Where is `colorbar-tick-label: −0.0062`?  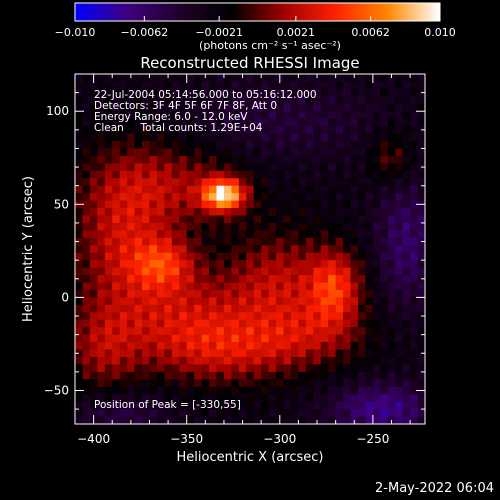
colorbar-tick-label: −0.0062 is located at coordinates (144, 32).